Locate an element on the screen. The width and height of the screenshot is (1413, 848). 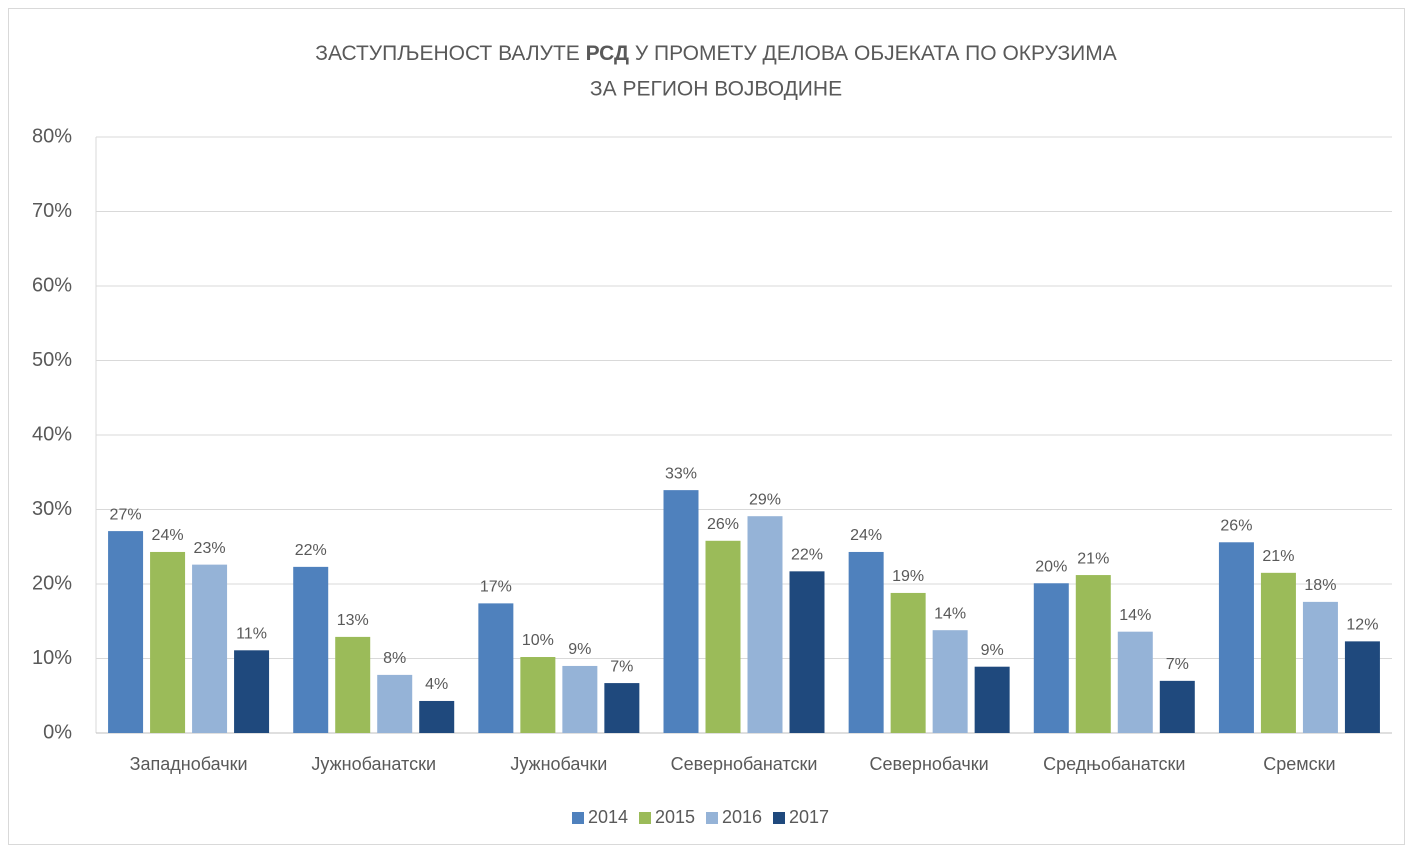
title-part: РСД is located at coordinates (607, 53).